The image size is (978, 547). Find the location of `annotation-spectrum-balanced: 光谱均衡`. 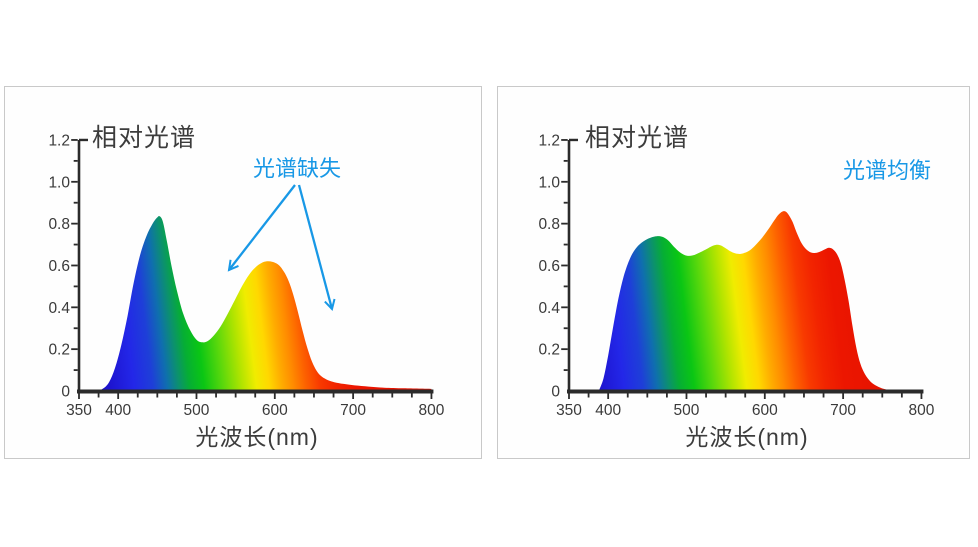

annotation-spectrum-balanced: 光谱均衡 is located at coordinates (887, 170).